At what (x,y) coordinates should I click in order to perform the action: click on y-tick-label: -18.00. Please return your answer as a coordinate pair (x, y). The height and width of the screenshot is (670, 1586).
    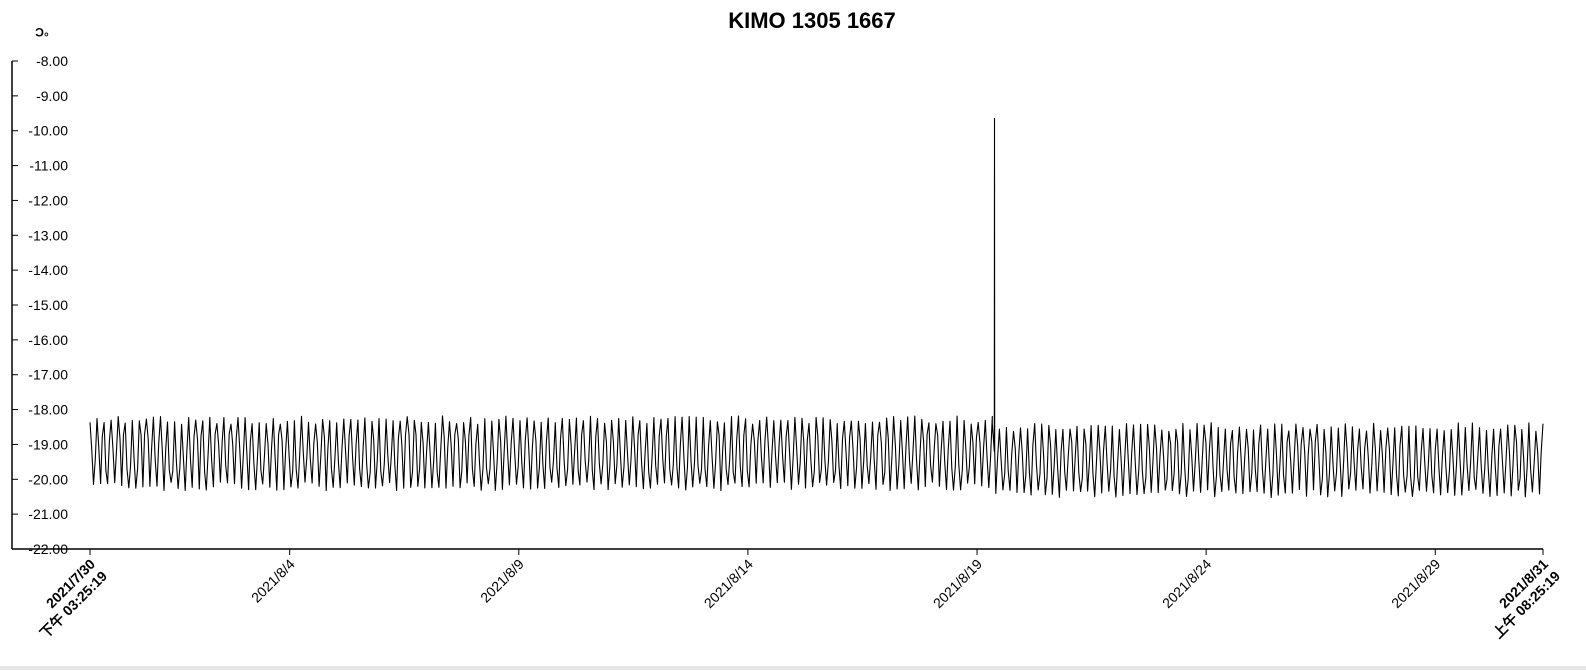
    Looking at the image, I should click on (48, 410).